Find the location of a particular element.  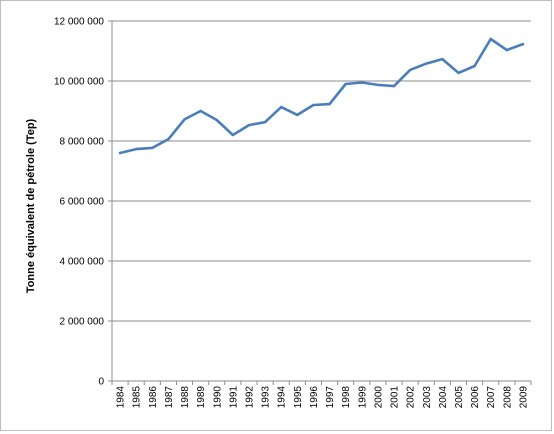

x-tick-label: 2000 is located at coordinates (378, 397).